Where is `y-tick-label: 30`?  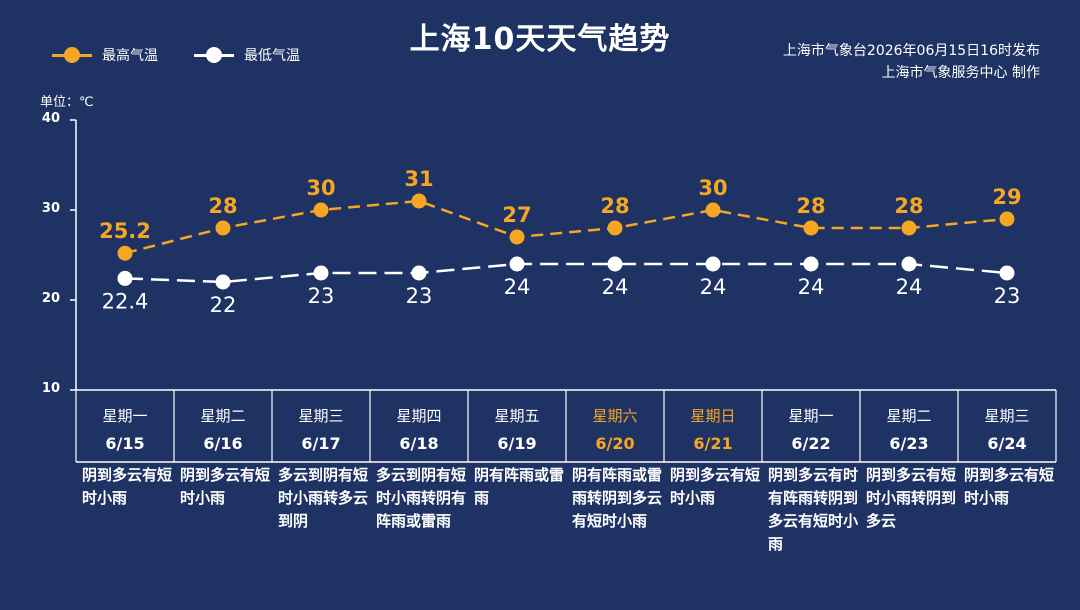 y-tick-label: 30 is located at coordinates (50, 208).